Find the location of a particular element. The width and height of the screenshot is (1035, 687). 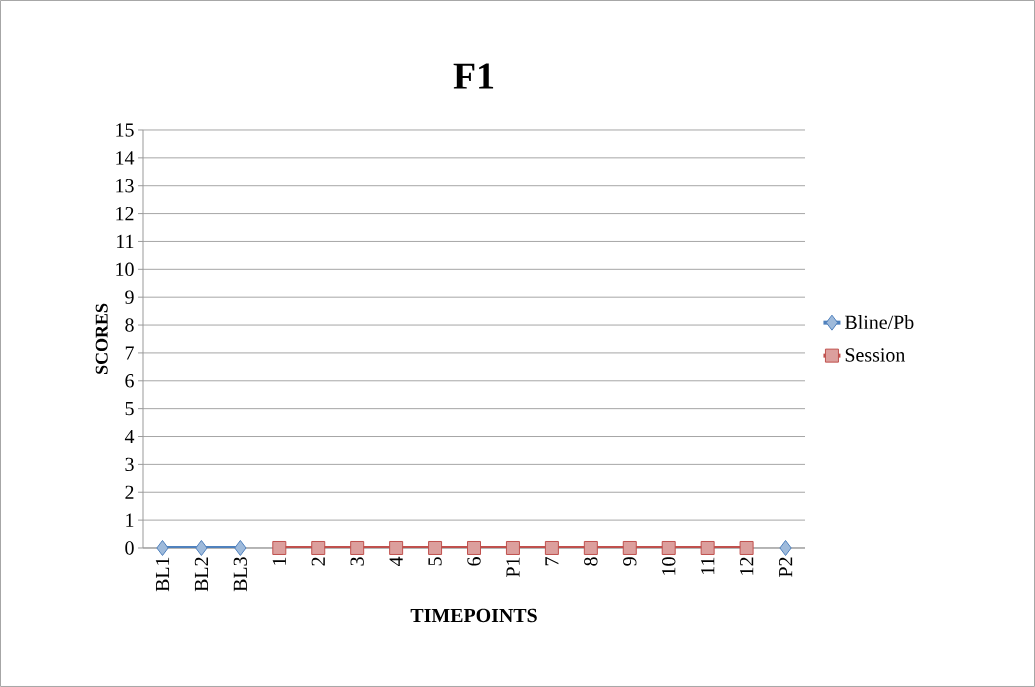

y-tick-label: 7 is located at coordinates (129, 353).